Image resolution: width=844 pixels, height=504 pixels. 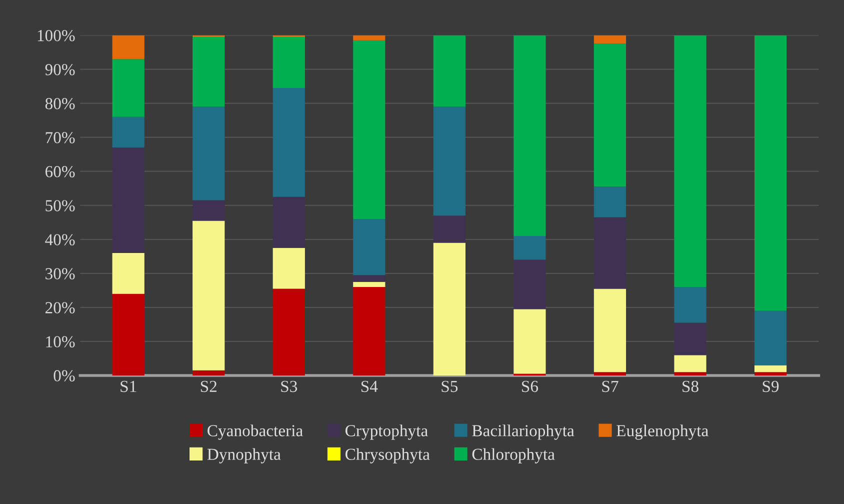 I want to click on y-tick-label: 100%, so click(x=56, y=36).